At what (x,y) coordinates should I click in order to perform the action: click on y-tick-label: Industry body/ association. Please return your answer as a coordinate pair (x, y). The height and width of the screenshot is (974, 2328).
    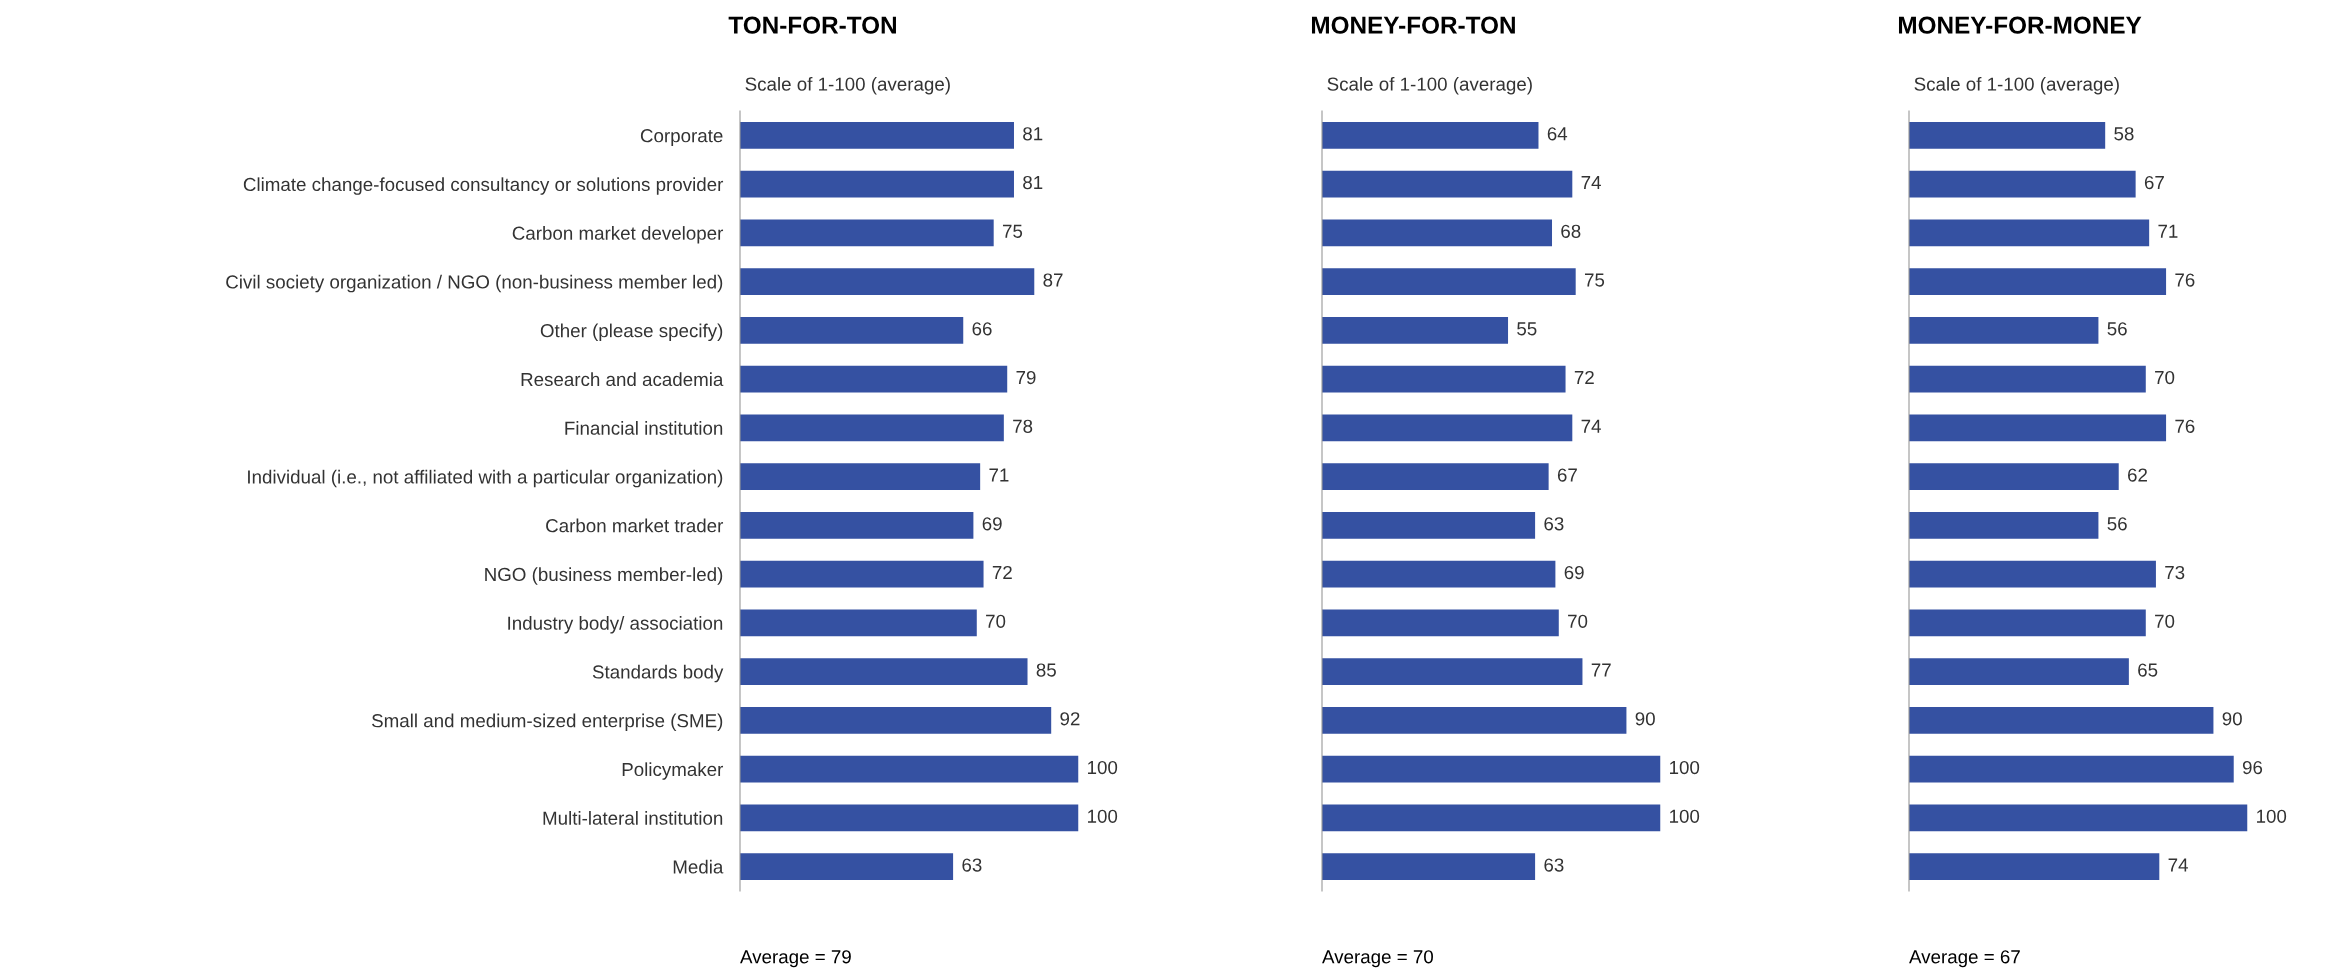
    Looking at the image, I should click on (615, 625).